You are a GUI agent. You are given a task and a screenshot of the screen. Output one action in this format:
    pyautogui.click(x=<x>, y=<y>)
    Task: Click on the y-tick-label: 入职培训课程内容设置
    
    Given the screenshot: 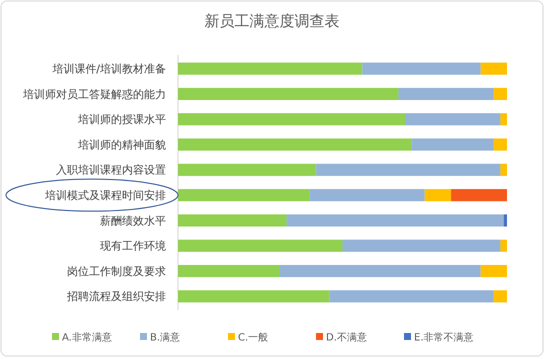 What is the action you would take?
    pyautogui.click(x=111, y=170)
    